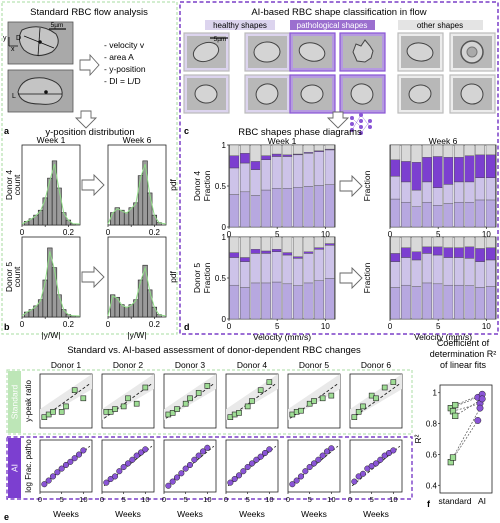 This screenshot has height=523, width=500. Describe the element at coordinates (221, 186) in the screenshot. I see `phase-ytick-label: 0.5` at that location.